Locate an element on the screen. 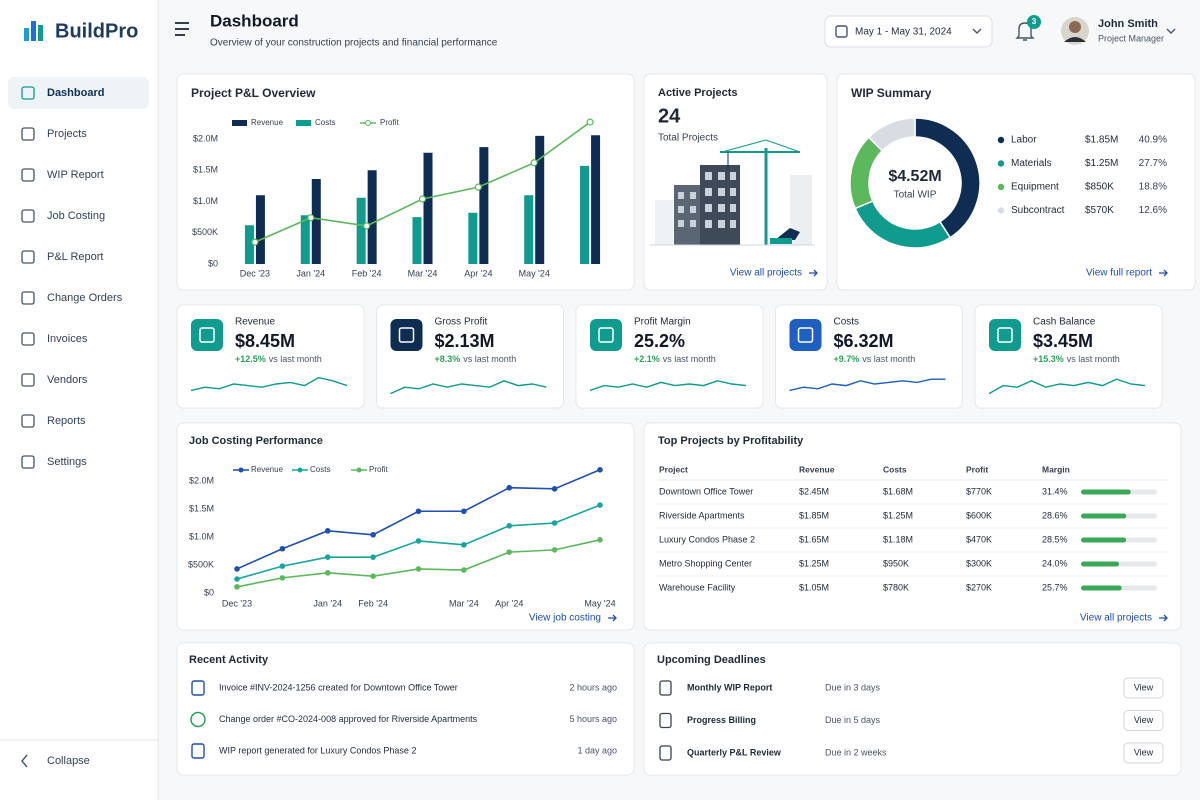  project-count: 24 is located at coordinates (669, 116).